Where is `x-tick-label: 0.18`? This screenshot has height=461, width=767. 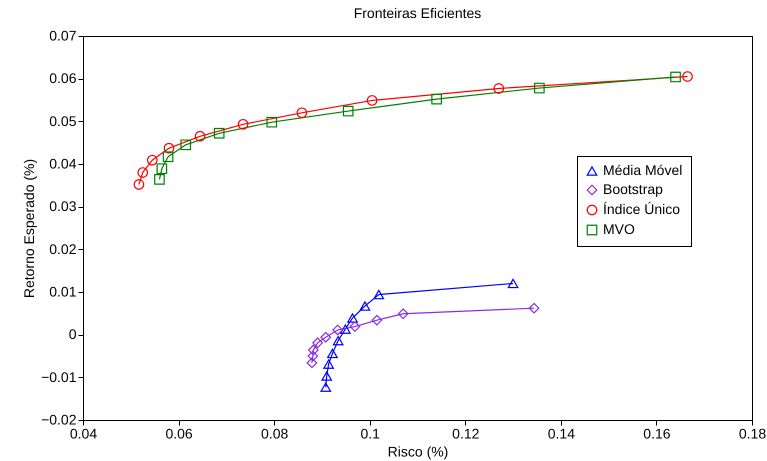
x-tick-label: 0.18 is located at coordinates (752, 434).